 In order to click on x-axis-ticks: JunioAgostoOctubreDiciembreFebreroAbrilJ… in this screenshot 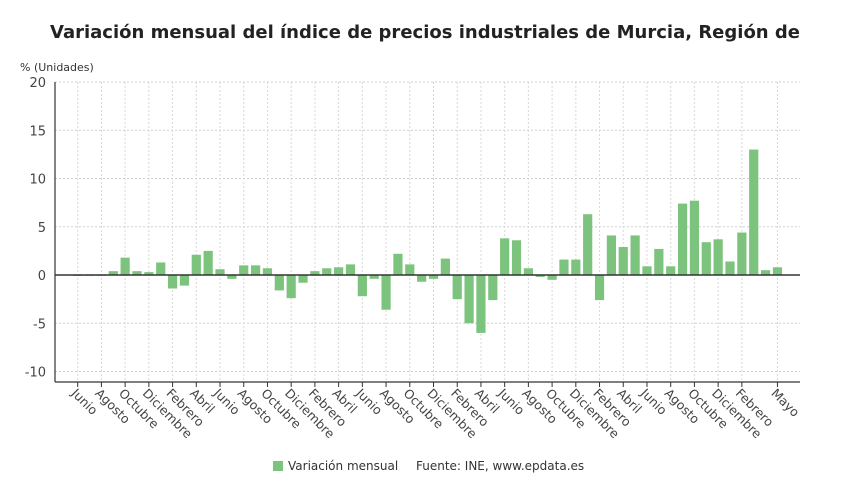, I will do `click(435, 411)`.